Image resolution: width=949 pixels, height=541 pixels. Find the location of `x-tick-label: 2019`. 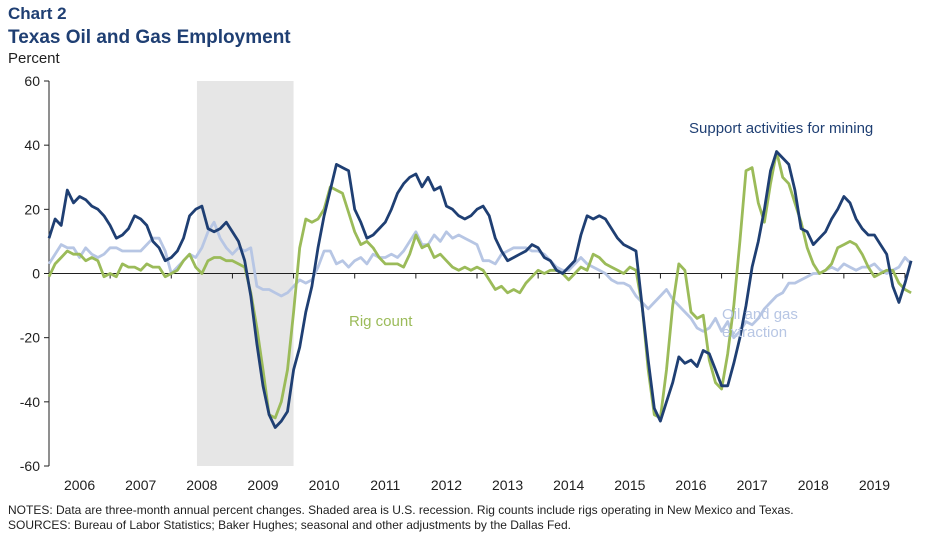

x-tick-label: 2019 is located at coordinates (874, 485).